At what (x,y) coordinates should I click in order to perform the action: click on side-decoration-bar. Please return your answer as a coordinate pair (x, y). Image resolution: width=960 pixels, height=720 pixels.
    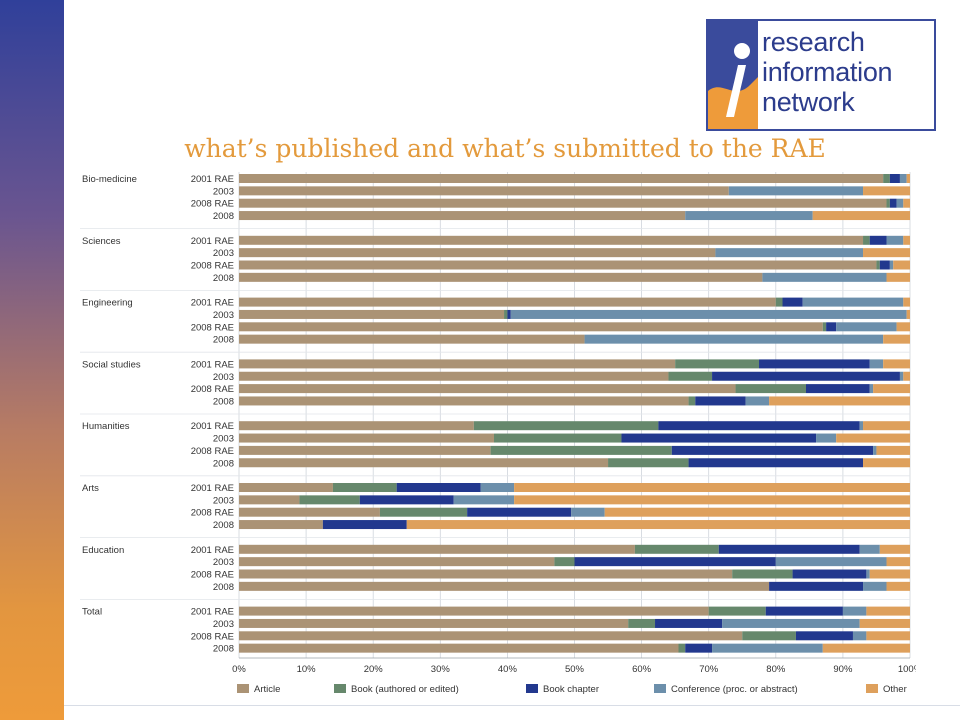
    Looking at the image, I should click on (32, 360).